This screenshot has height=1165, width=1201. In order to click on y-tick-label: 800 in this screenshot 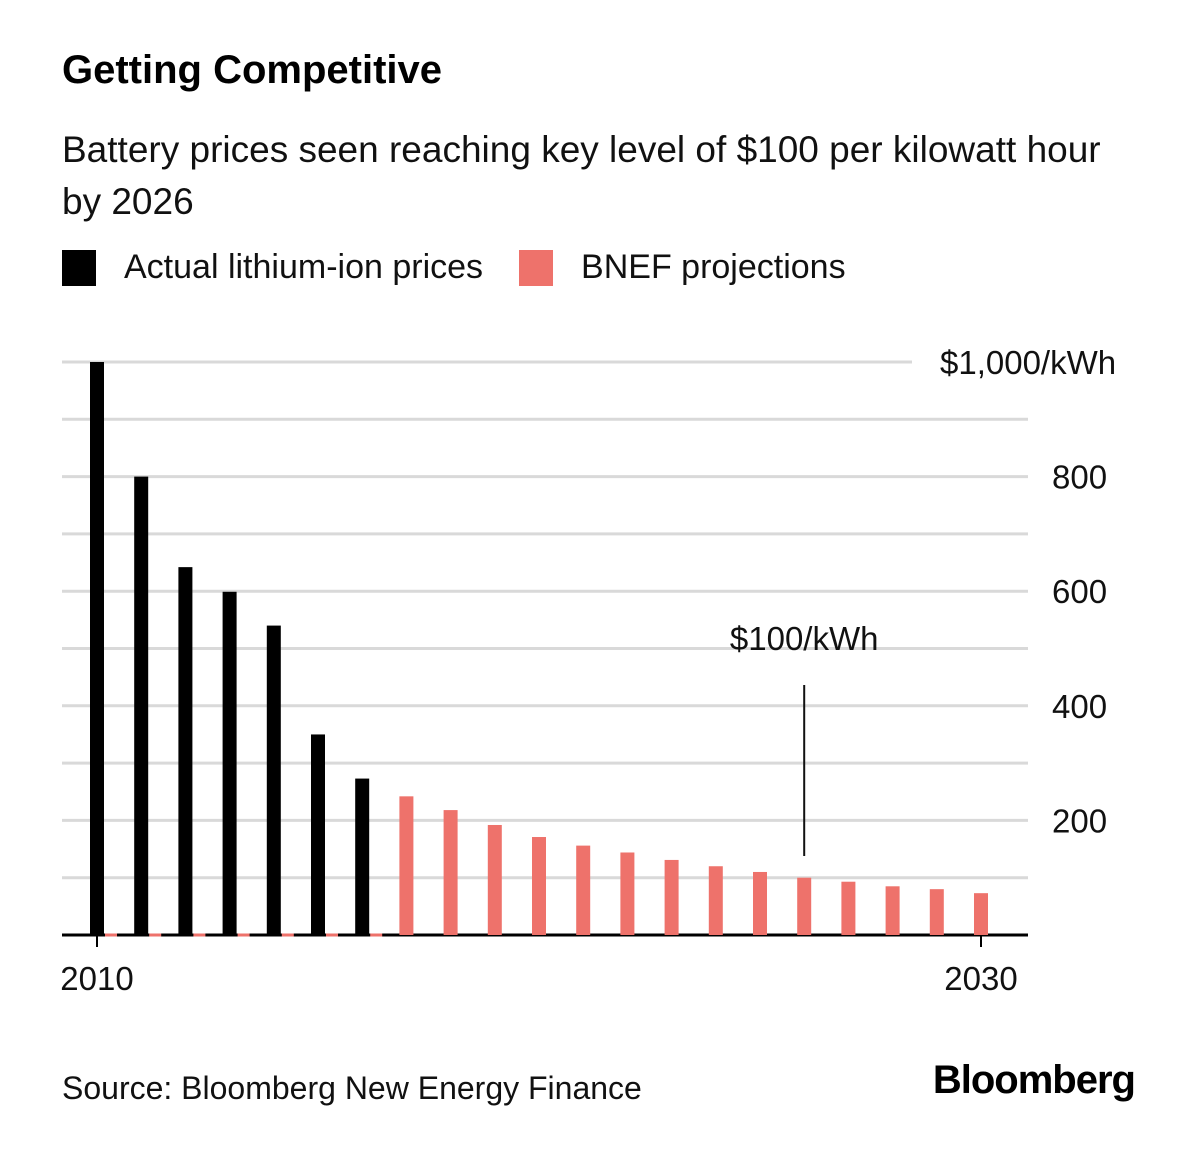, I will do `click(1079, 477)`.